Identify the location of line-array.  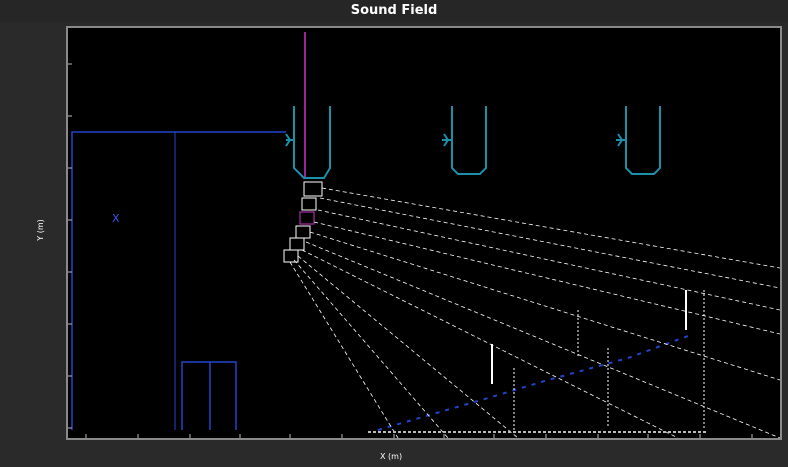
(303, 222).